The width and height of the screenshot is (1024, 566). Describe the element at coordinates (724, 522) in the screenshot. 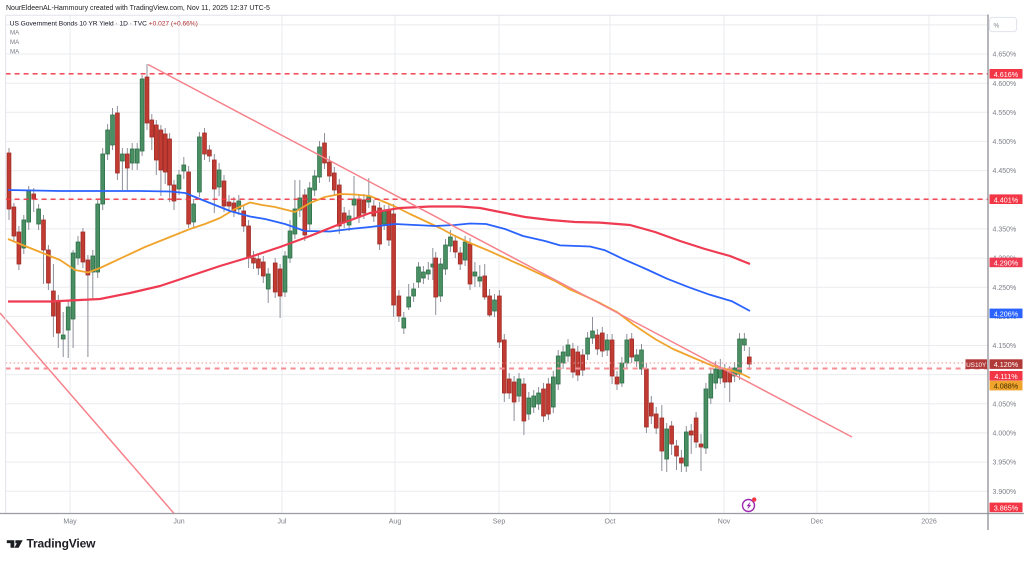

I see `svg-text: Nov` at that location.